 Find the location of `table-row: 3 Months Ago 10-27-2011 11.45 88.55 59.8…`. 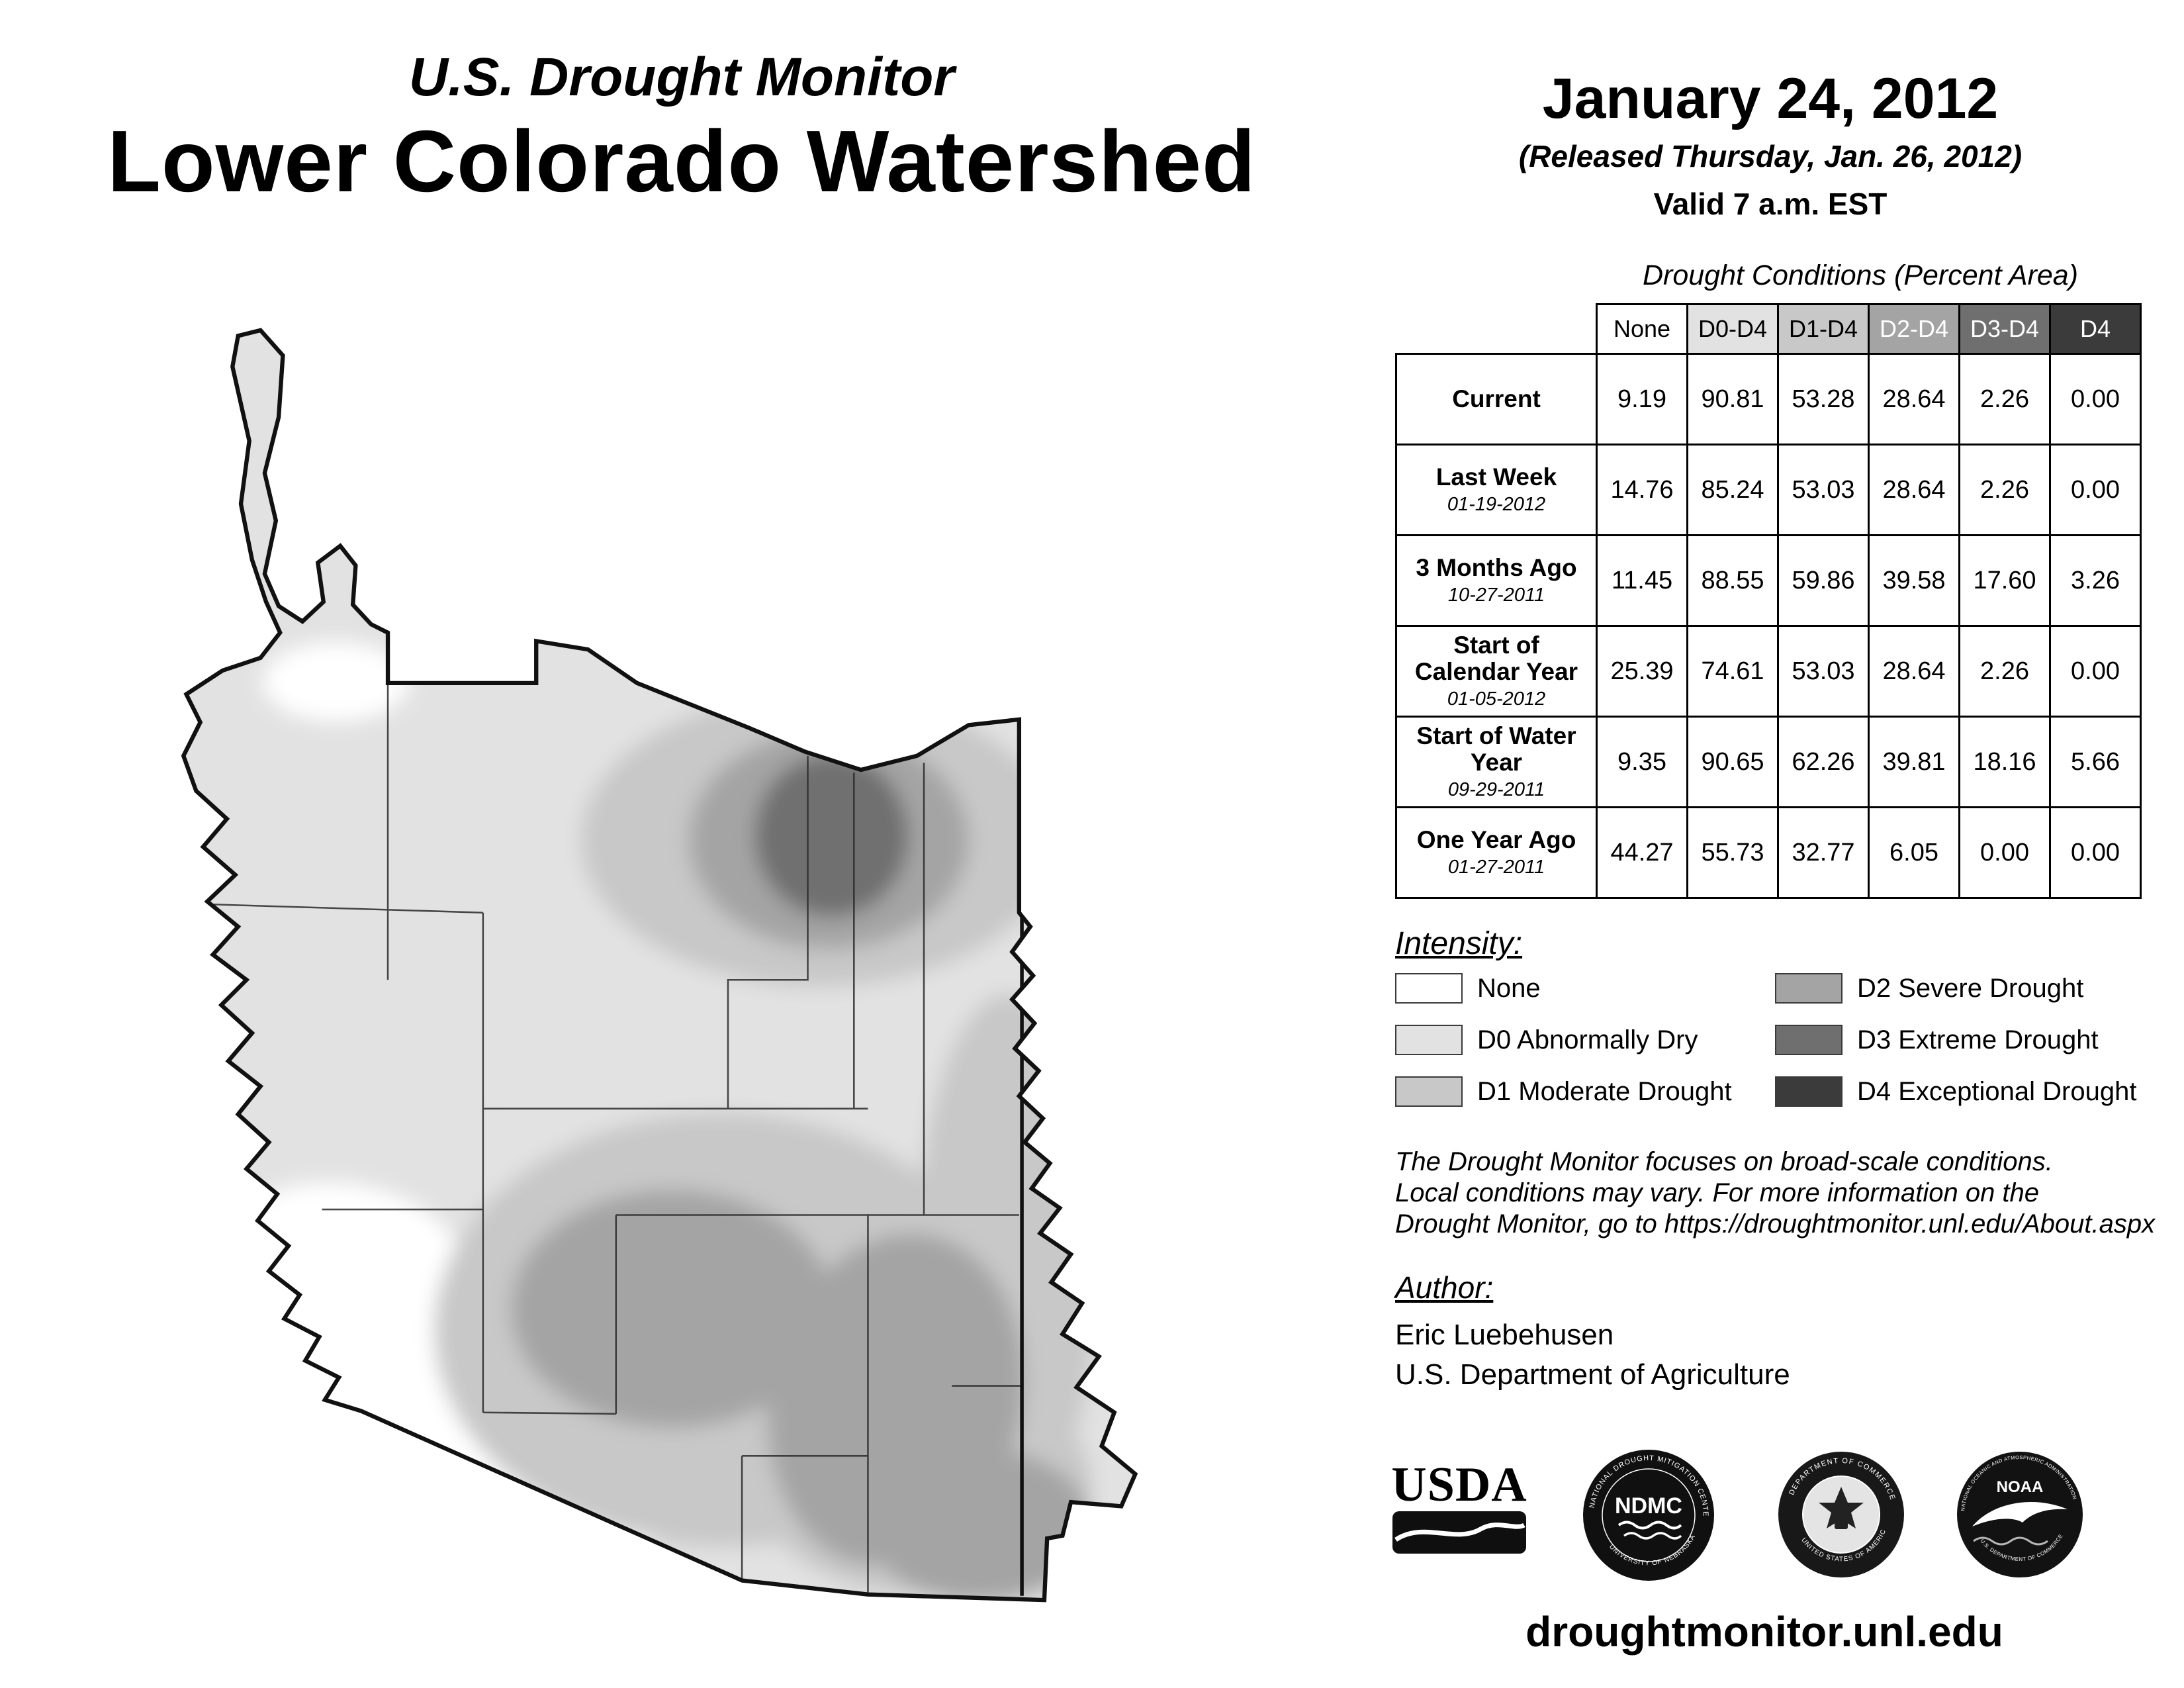

table-row: 3 Months Ago 10-27-2011 11.45 88.55 59.8… is located at coordinates (1769, 580).